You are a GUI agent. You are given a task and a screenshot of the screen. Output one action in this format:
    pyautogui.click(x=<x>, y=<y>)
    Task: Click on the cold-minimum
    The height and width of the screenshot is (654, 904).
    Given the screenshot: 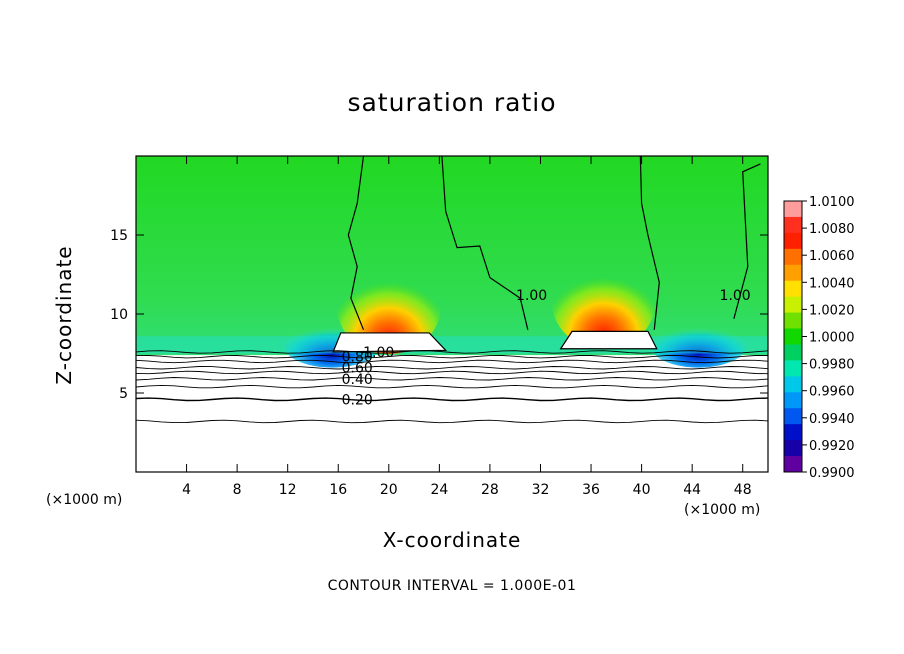 What is the action you would take?
    pyautogui.click(x=698, y=345)
    